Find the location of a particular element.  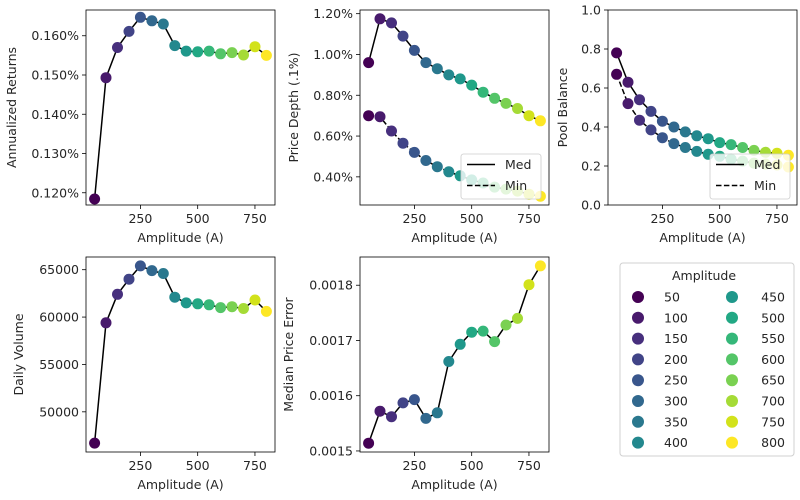

y-tick-label: 1.00% is located at coordinates (333, 54).